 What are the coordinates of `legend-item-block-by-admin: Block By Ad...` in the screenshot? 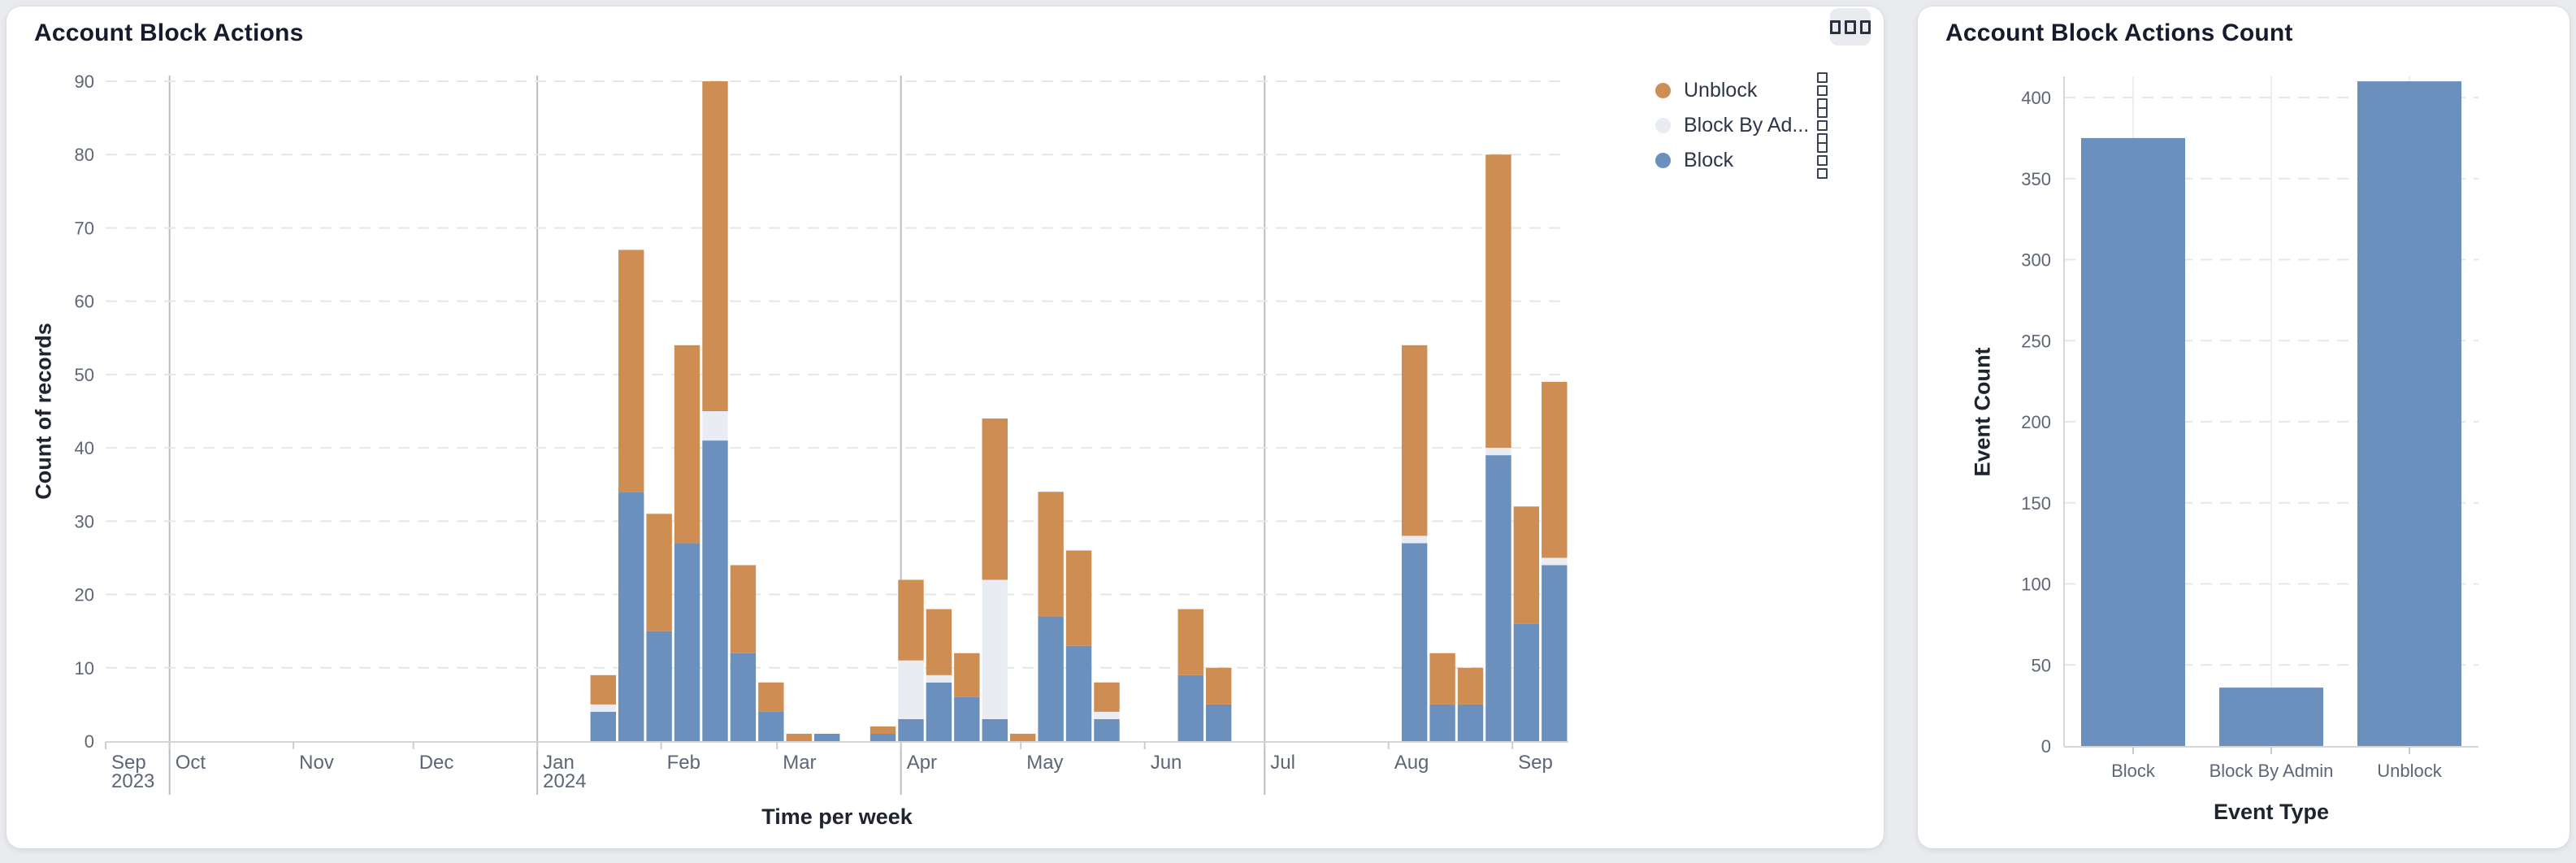 It's located at (1741, 125).